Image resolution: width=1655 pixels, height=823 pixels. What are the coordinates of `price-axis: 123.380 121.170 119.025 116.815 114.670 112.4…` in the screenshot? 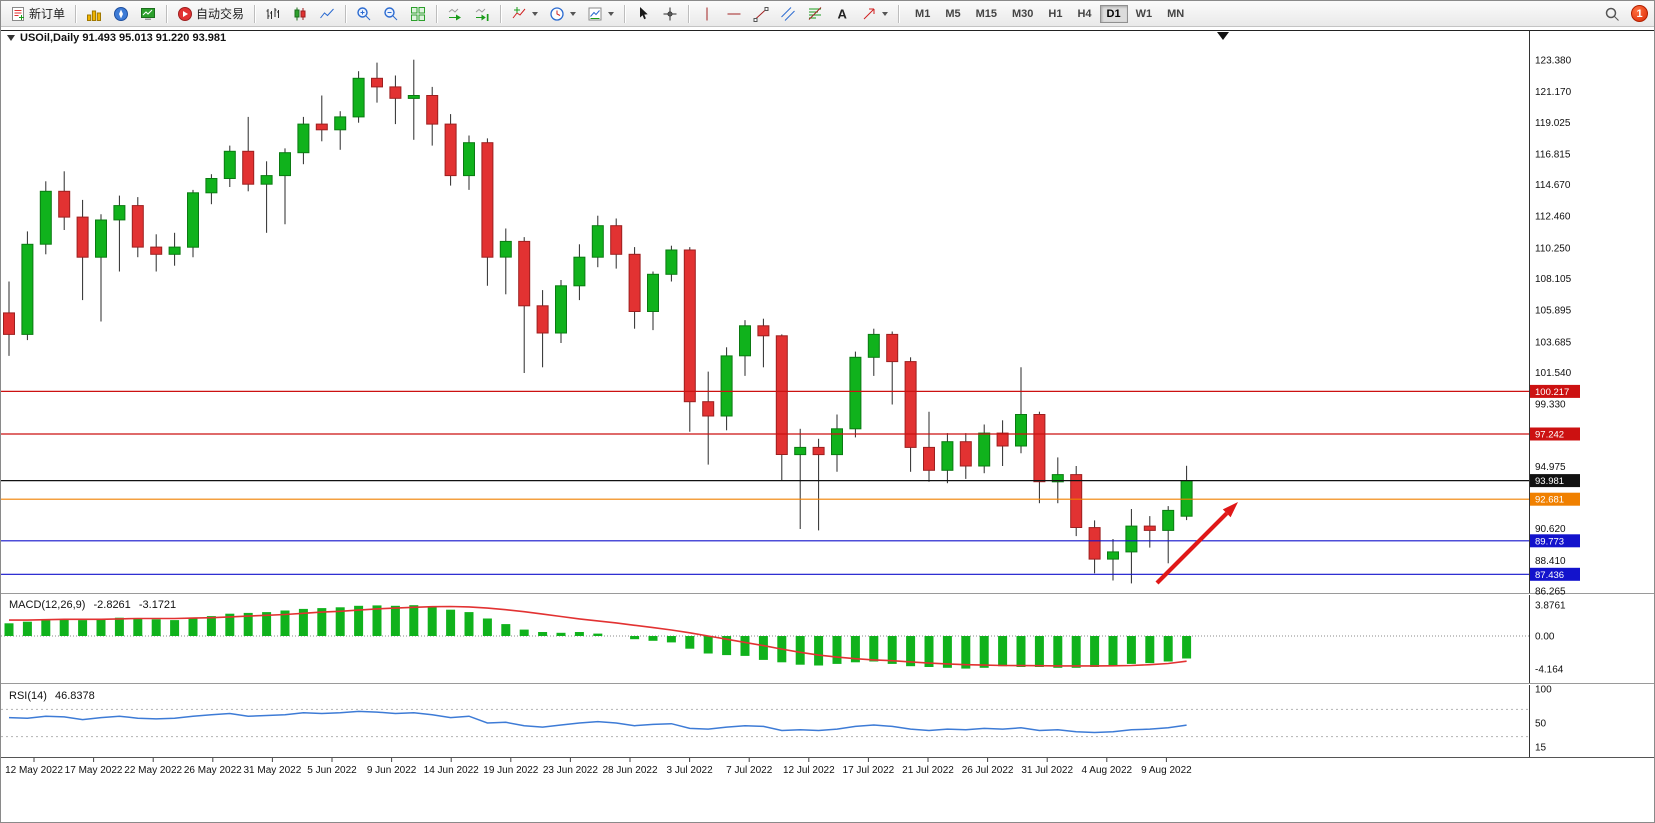 It's located at (1553, 327).